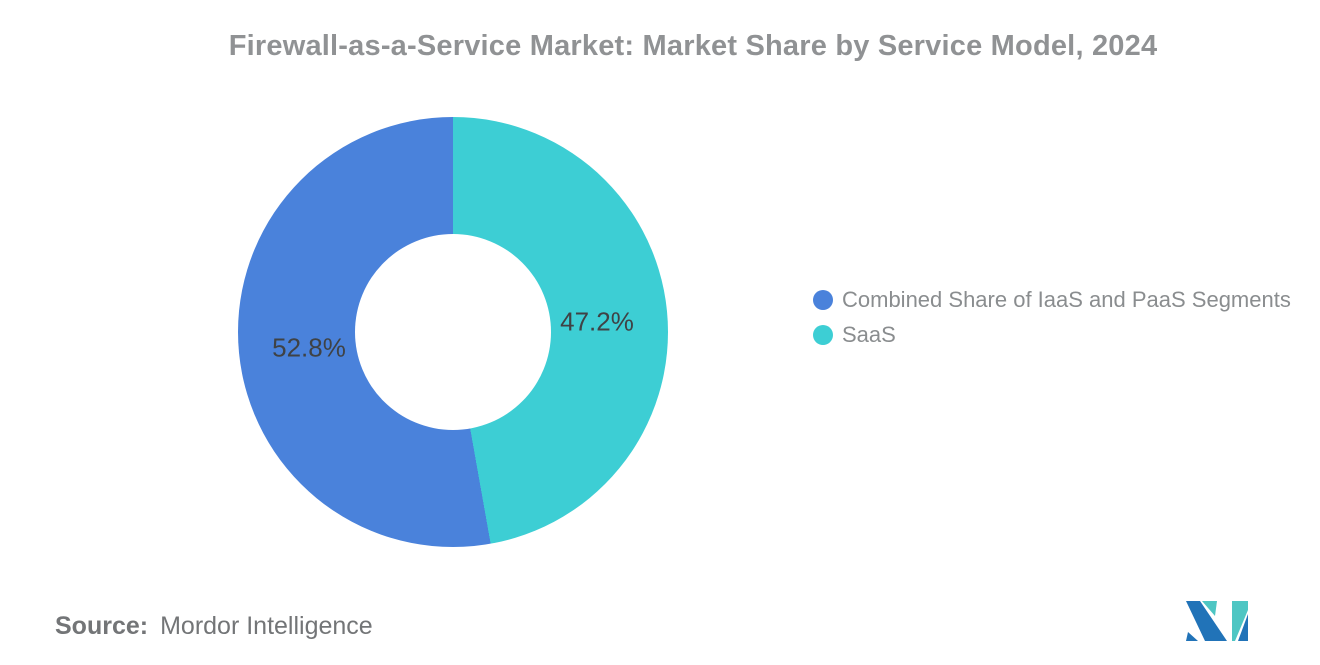 This screenshot has width=1320, height=665. I want to click on legend-label-saas: SaaS, so click(869, 334).